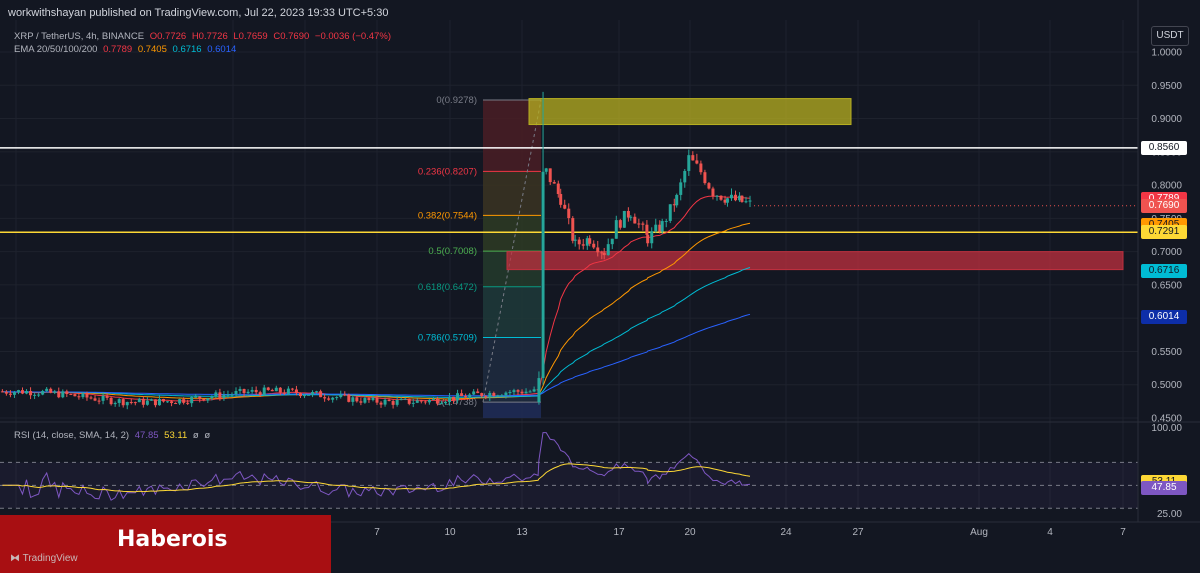  Describe the element at coordinates (1170, 36) in the screenshot. I see `currency-button: USDT` at that location.